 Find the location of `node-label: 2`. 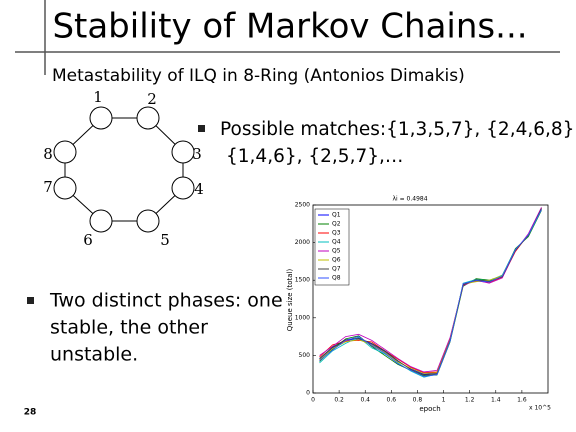

node-label: 2 is located at coordinates (152, 99).